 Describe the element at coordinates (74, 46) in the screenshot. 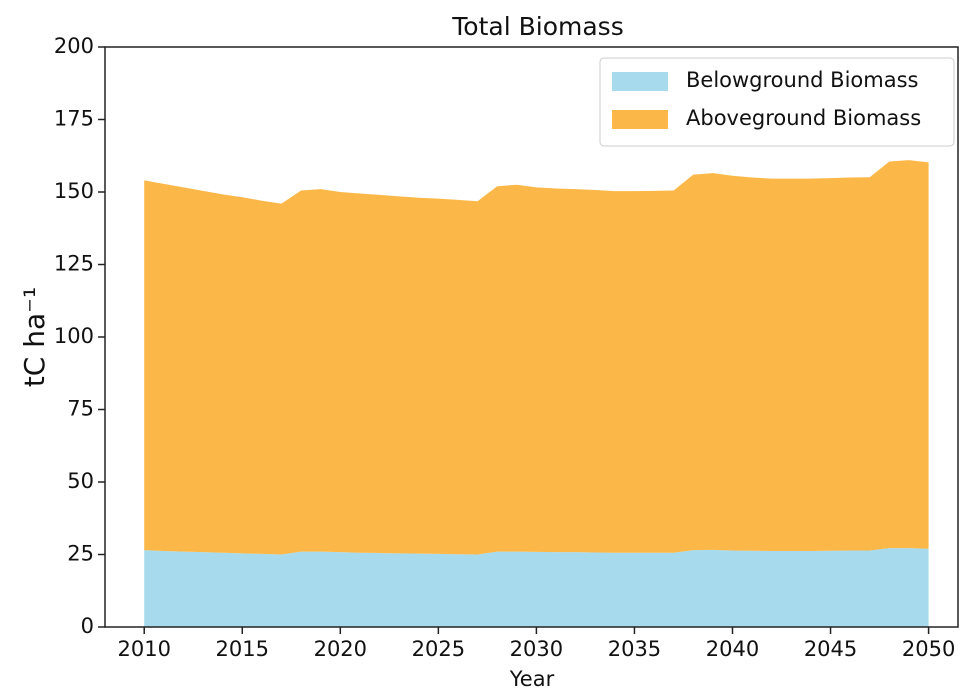

I see `y-tick-label: 200` at that location.